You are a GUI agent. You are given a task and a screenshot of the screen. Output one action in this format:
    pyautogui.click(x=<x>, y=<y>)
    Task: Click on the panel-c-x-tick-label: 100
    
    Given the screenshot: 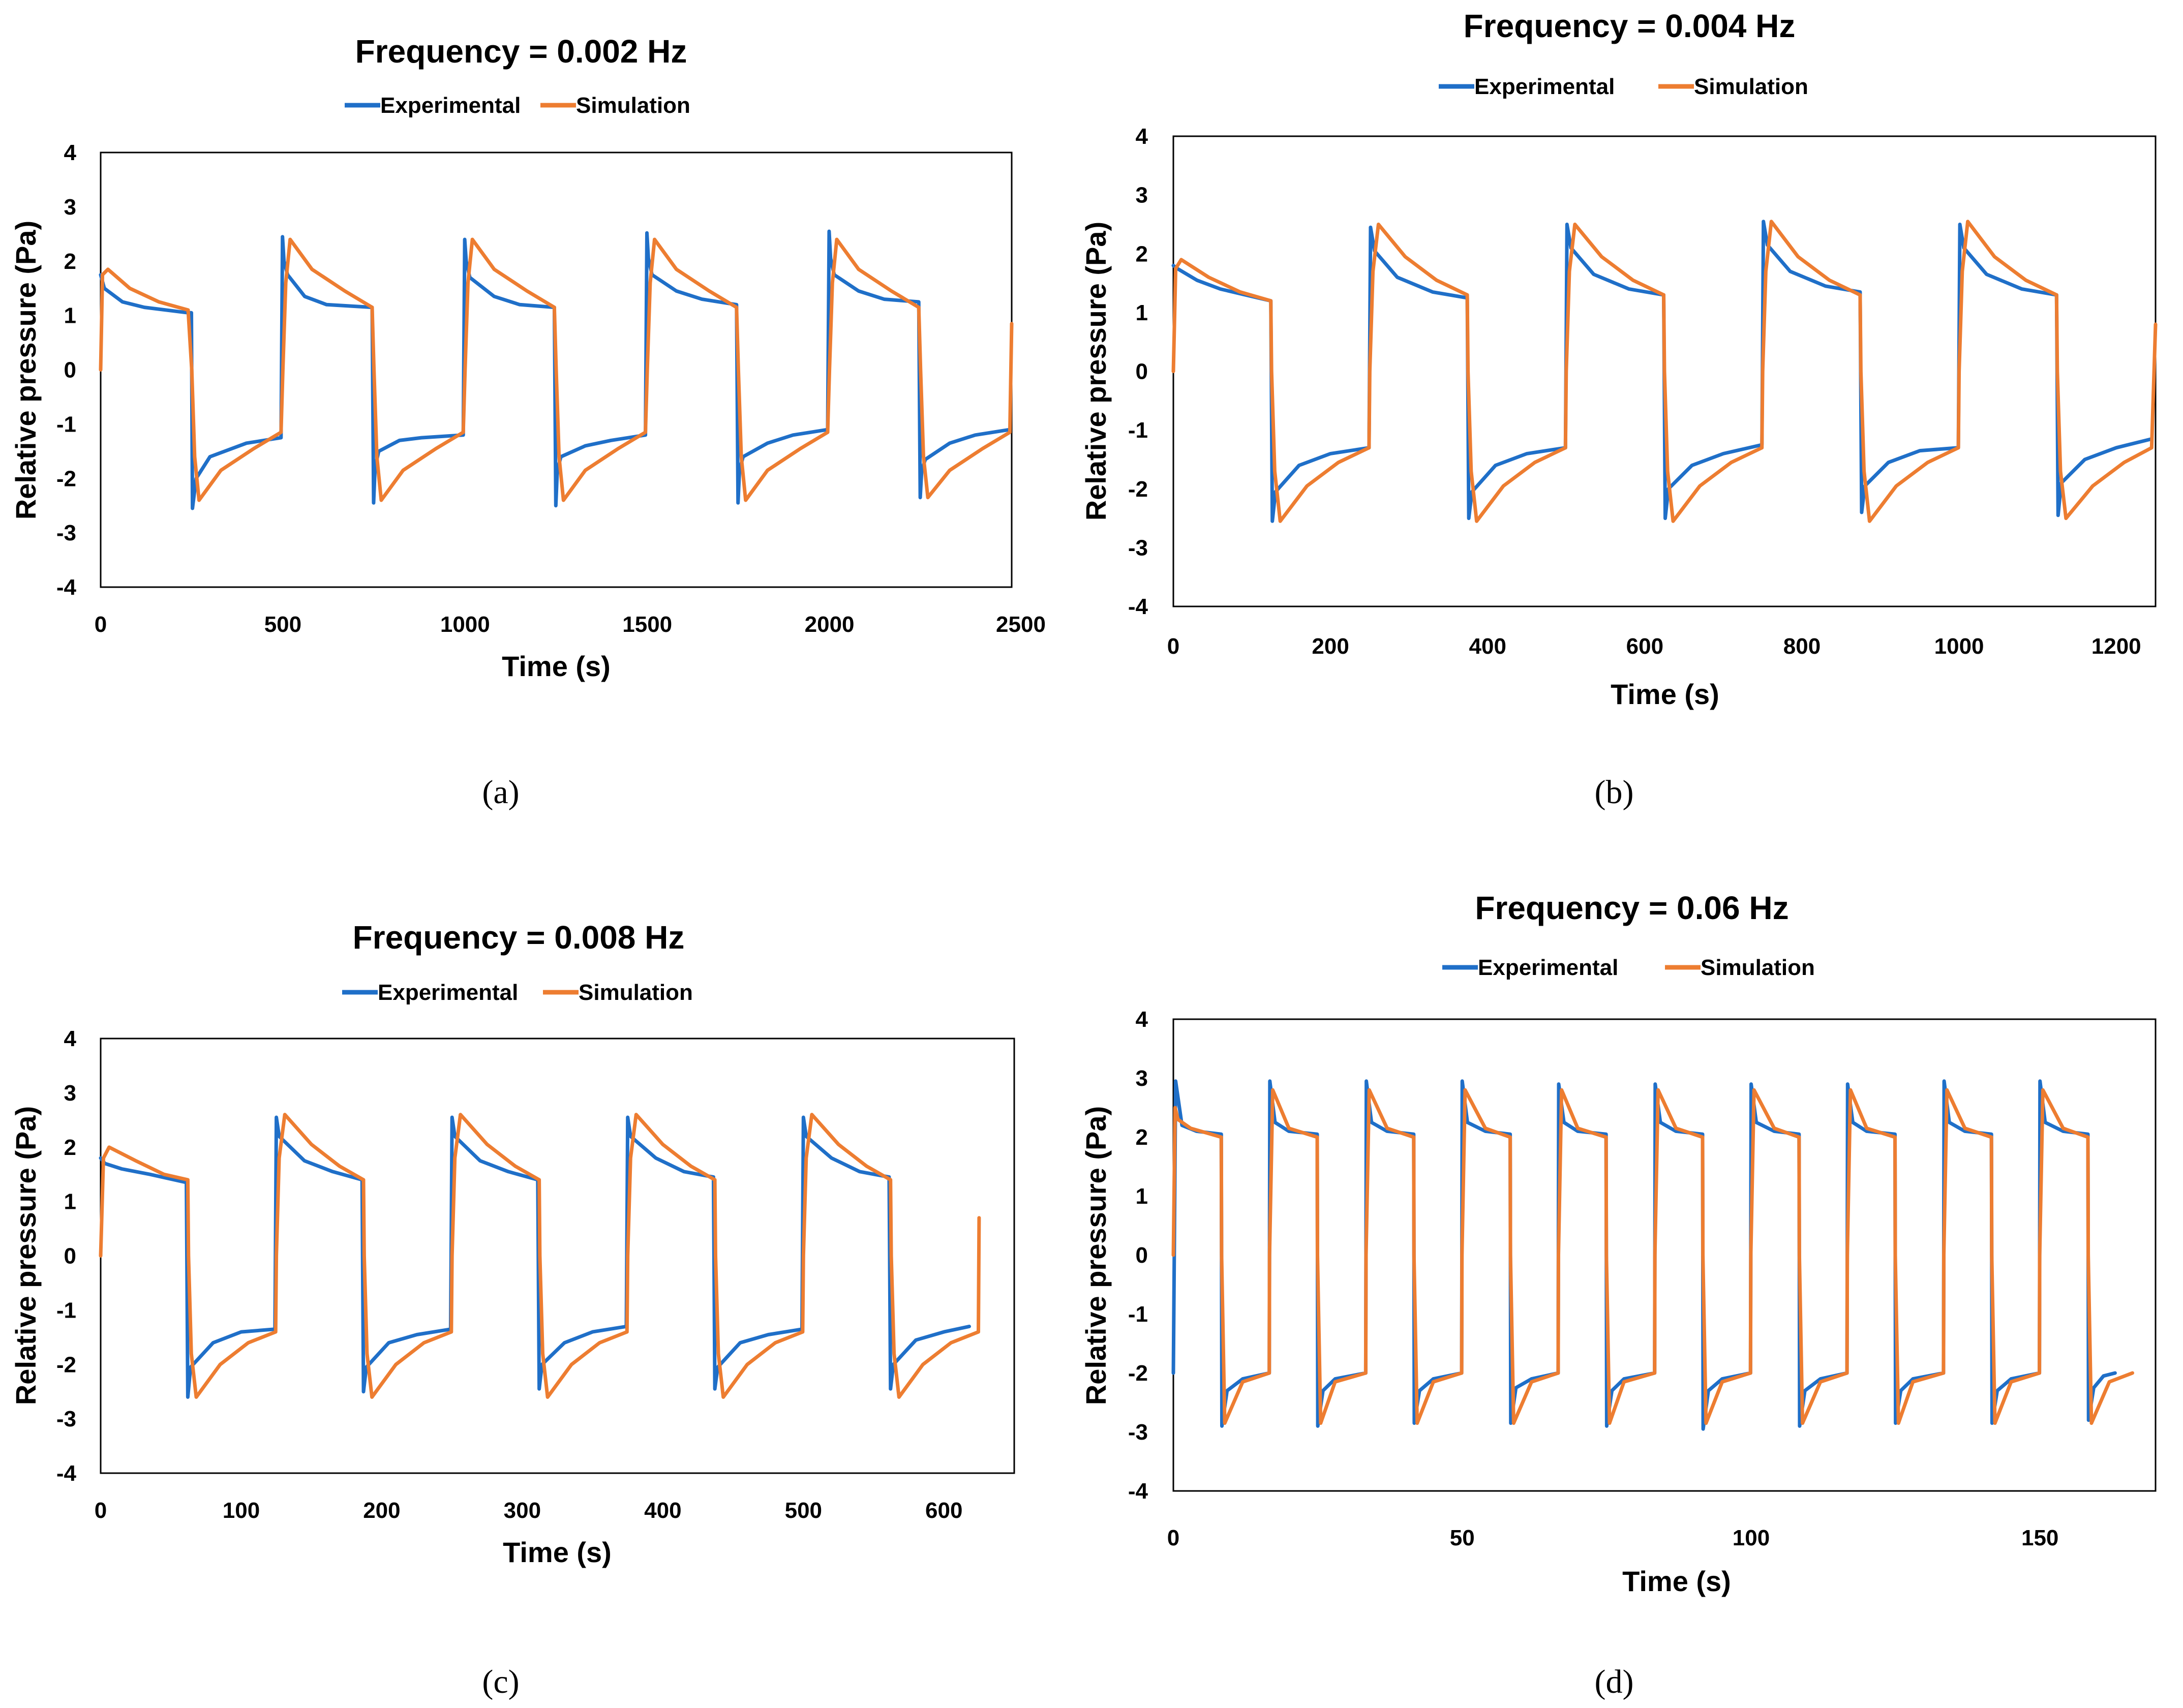 What is the action you would take?
    pyautogui.click(x=241, y=1510)
    